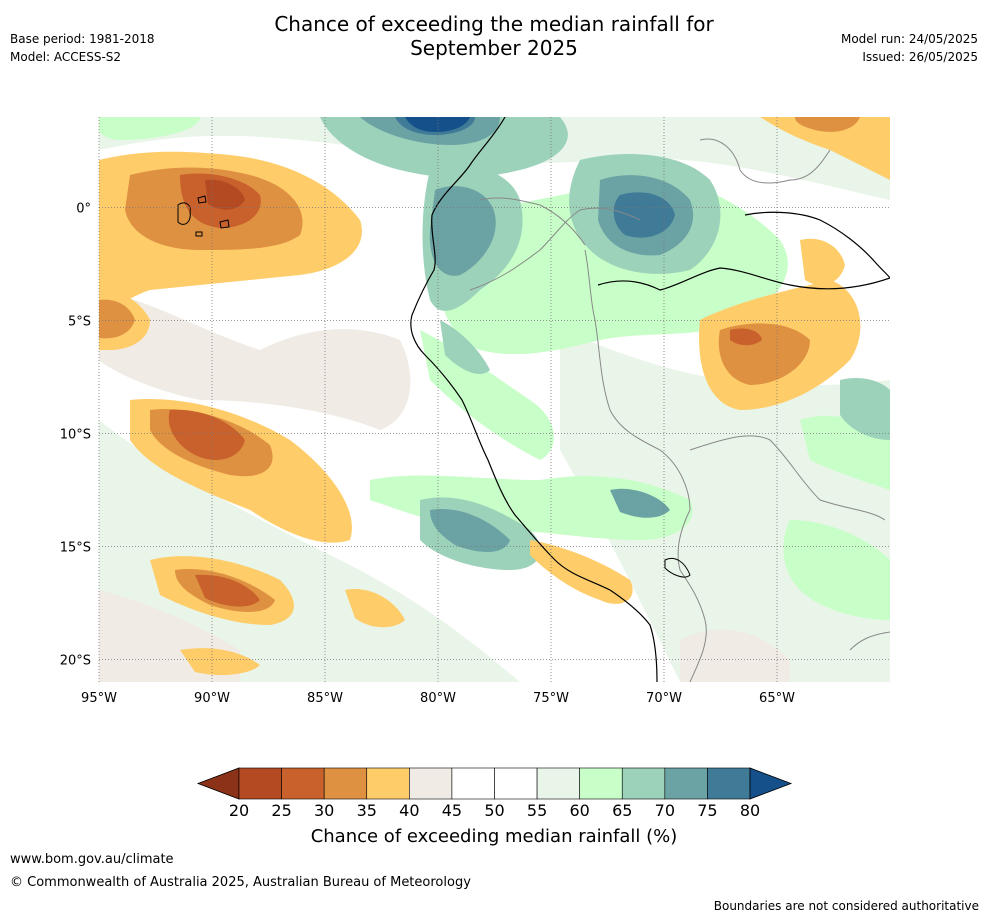 This screenshot has height=919, width=988. I want to click on lon-tick-label: 70°W, so click(664, 698).